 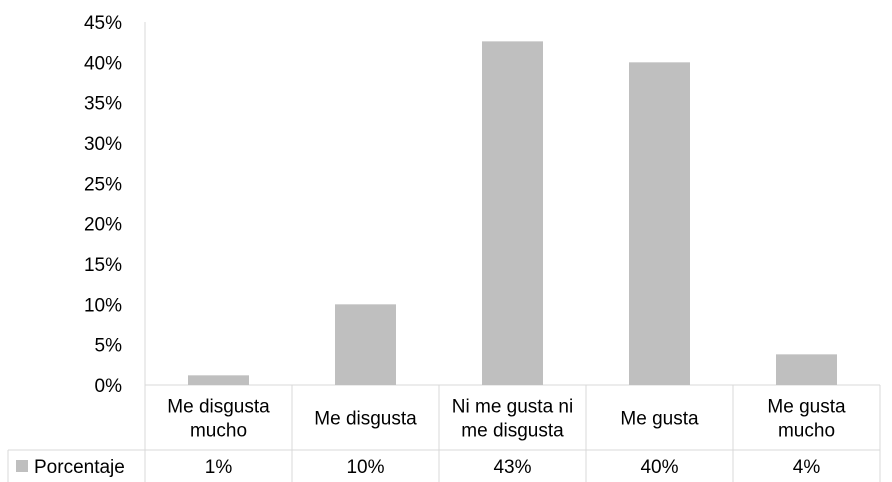 What do you see at coordinates (103, 225) in the screenshot?
I see `y-tick-label: 20%` at bounding box center [103, 225].